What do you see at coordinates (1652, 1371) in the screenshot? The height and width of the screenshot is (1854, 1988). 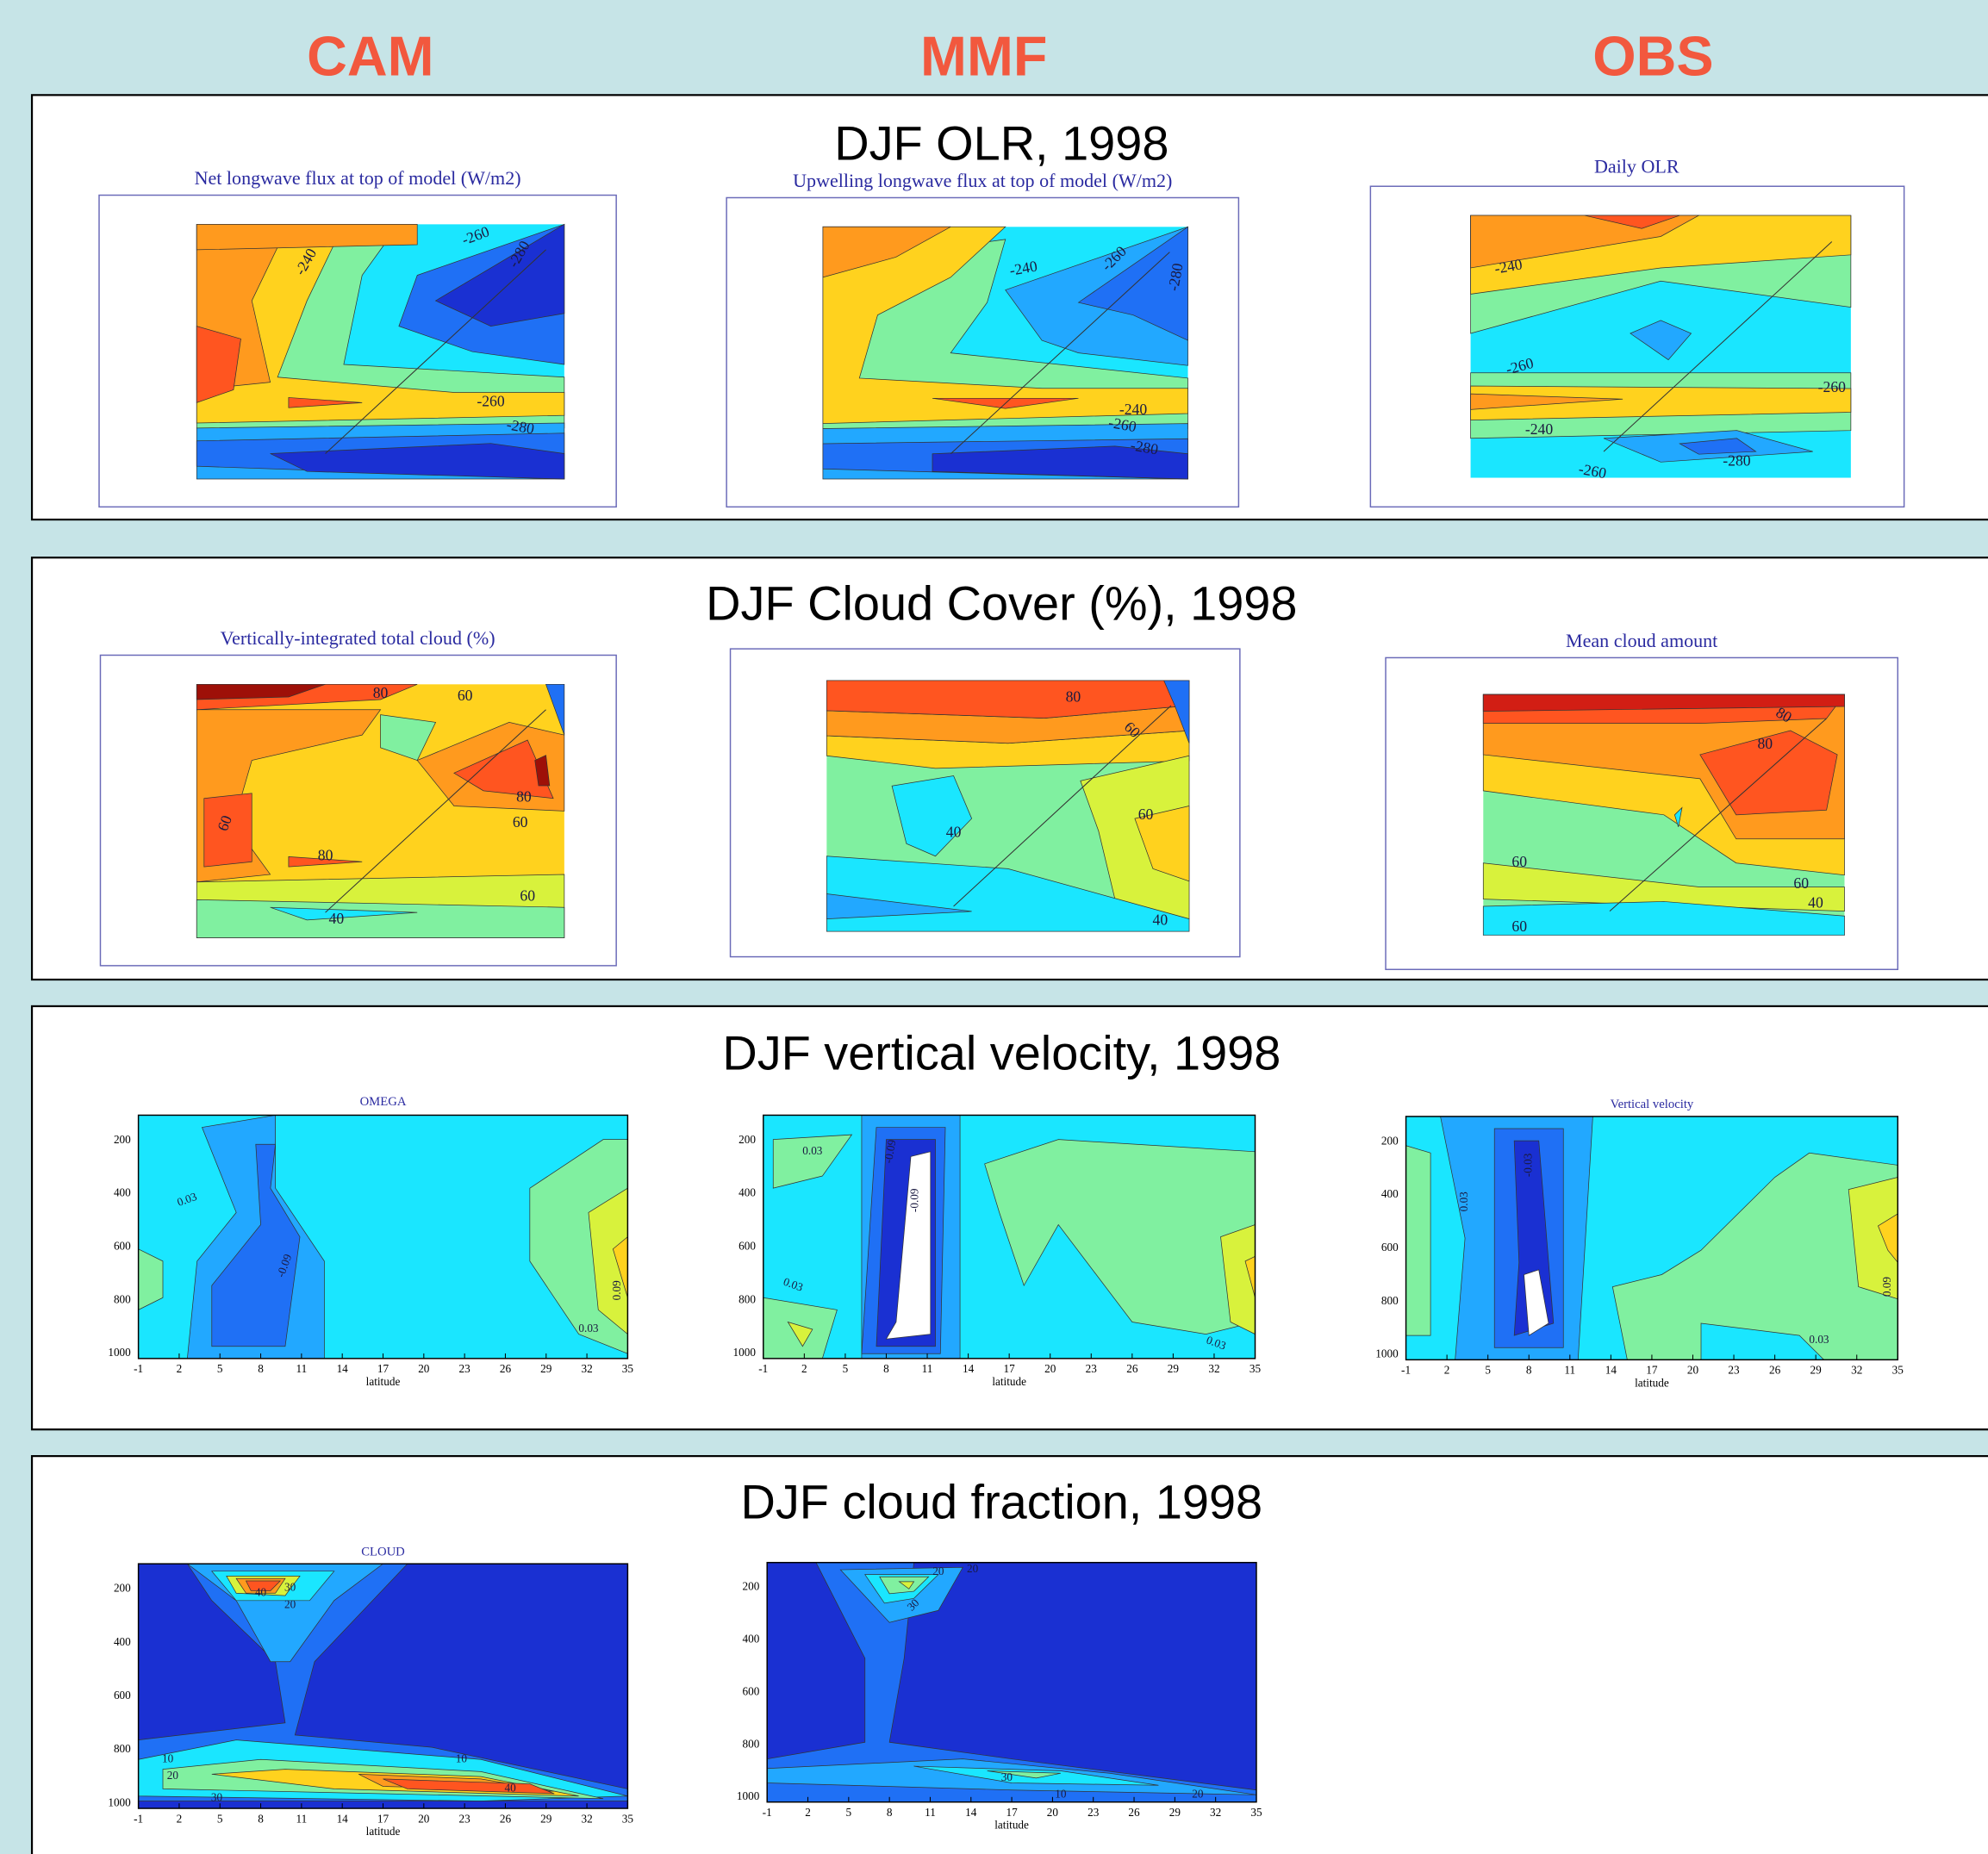 I see `x-tick-label: 17` at bounding box center [1652, 1371].